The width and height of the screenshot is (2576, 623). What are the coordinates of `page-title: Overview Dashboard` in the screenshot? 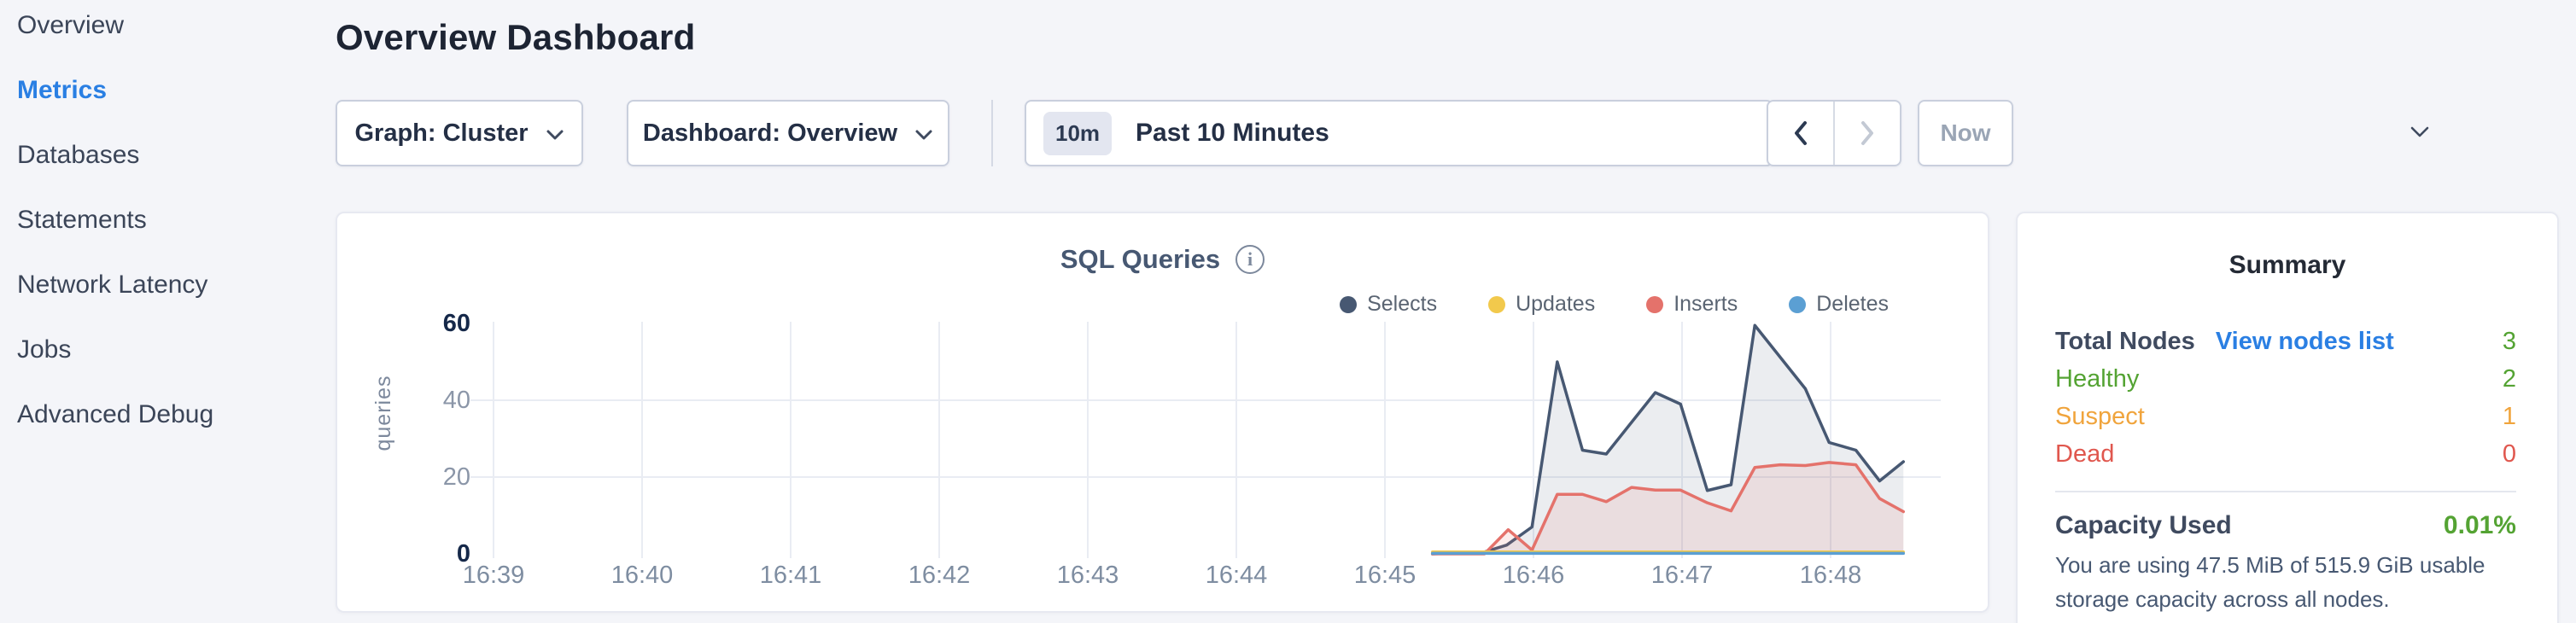 It's located at (516, 37).